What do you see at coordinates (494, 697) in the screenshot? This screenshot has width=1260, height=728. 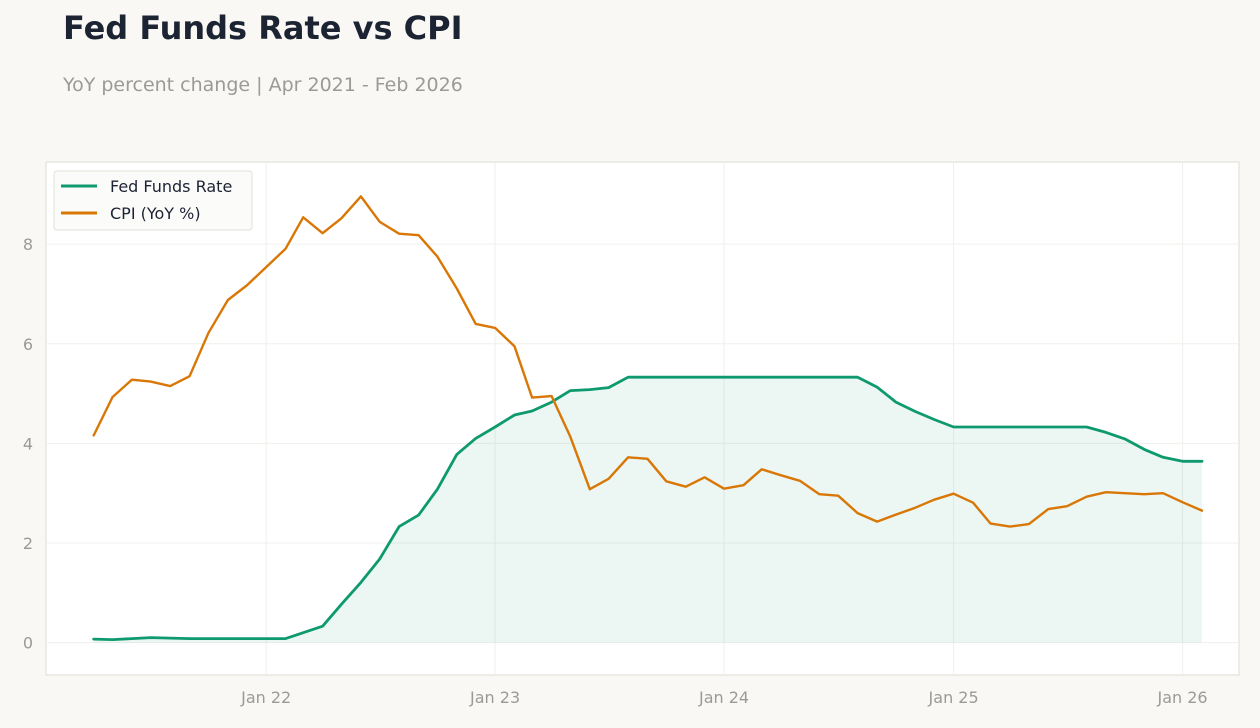 I see `x-tick-label: Jan 23` at bounding box center [494, 697].